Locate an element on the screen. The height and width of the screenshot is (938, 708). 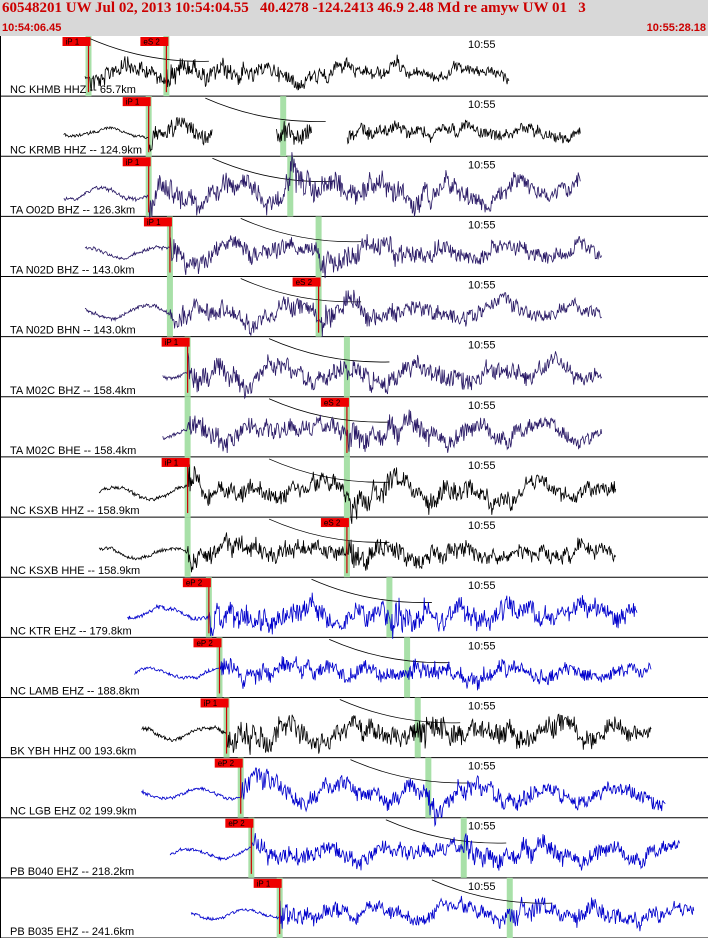
trace-panel: iP 1 10:55 PB B035 EHZ -- 241.6km is located at coordinates (354, 907).